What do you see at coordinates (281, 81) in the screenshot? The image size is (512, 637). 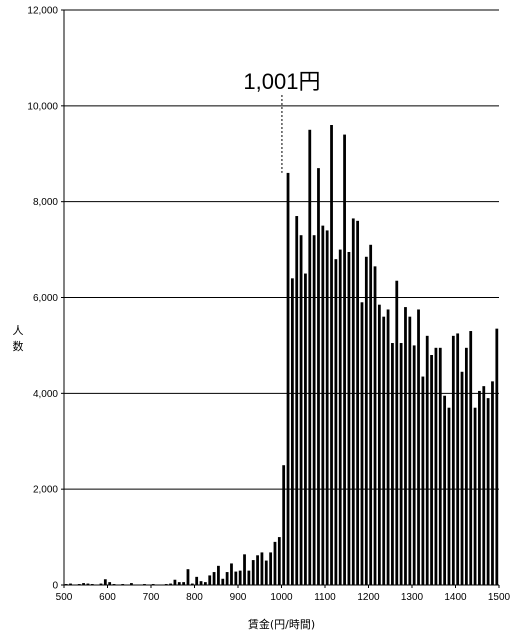 I see `annotation-label: 1,001円` at bounding box center [281, 81].